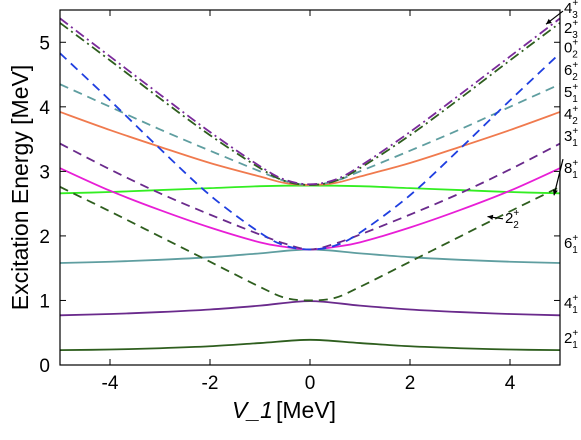 This screenshot has width=581, height=440. What do you see at coordinates (571, 169) in the screenshot?
I see `state-label-8-1: 8+ 1` at bounding box center [571, 169].